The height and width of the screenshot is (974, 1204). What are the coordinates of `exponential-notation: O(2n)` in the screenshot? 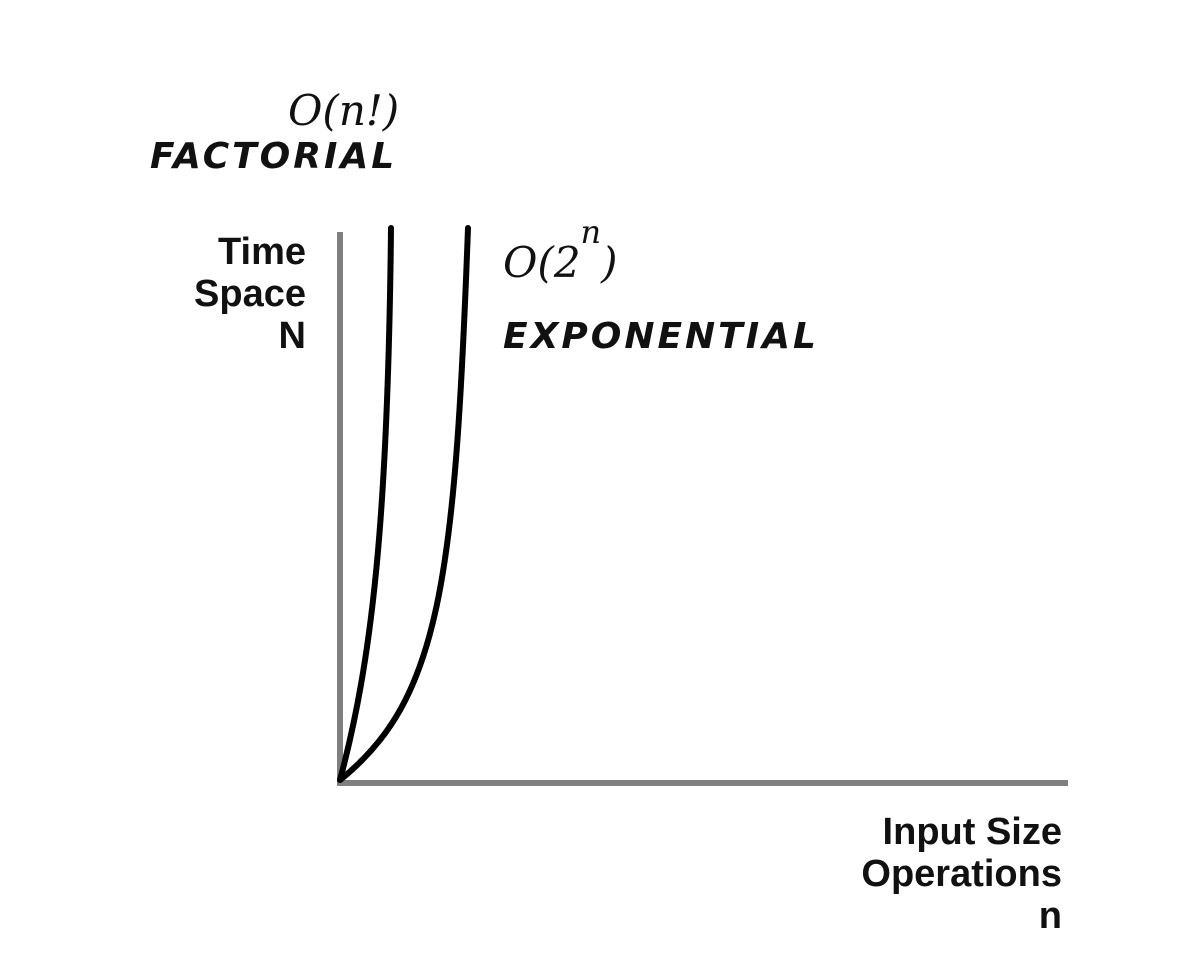 It's located at (560, 250).